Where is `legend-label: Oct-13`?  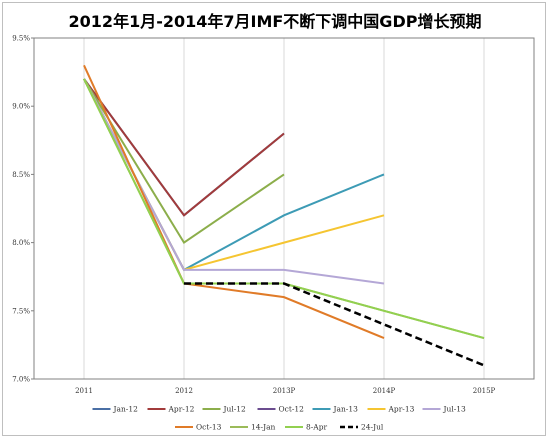 legend-label: Oct-13 is located at coordinates (209, 427).